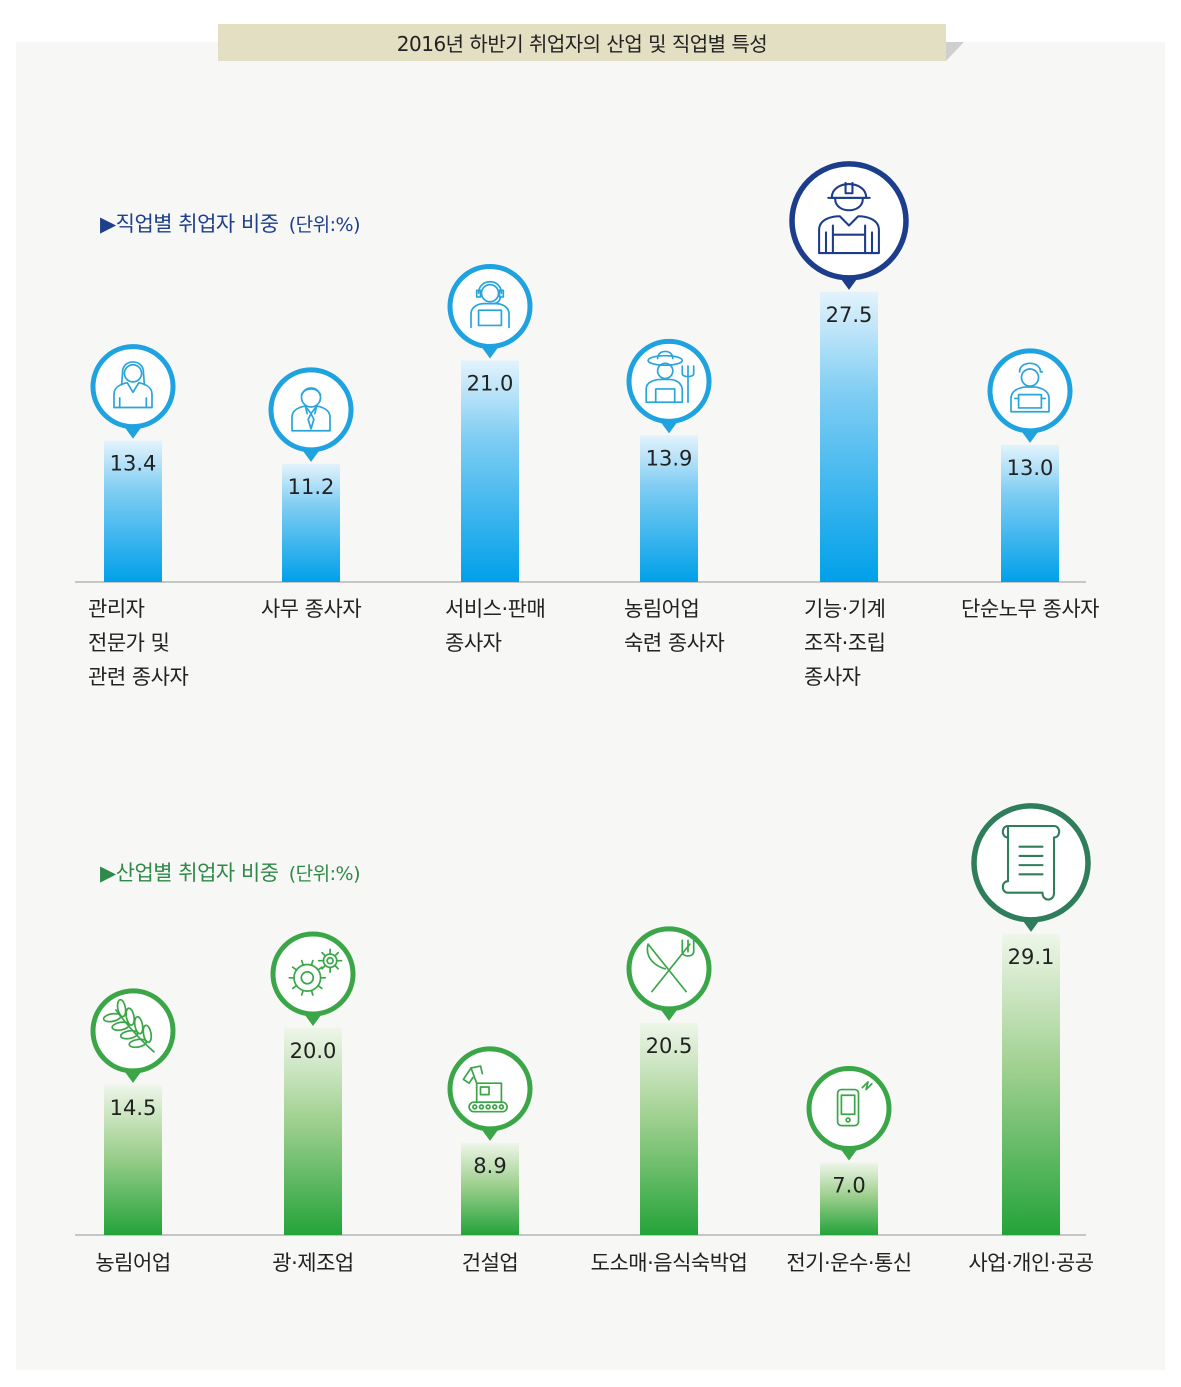  I want to click on data-label: 29.1, so click(1031, 957).